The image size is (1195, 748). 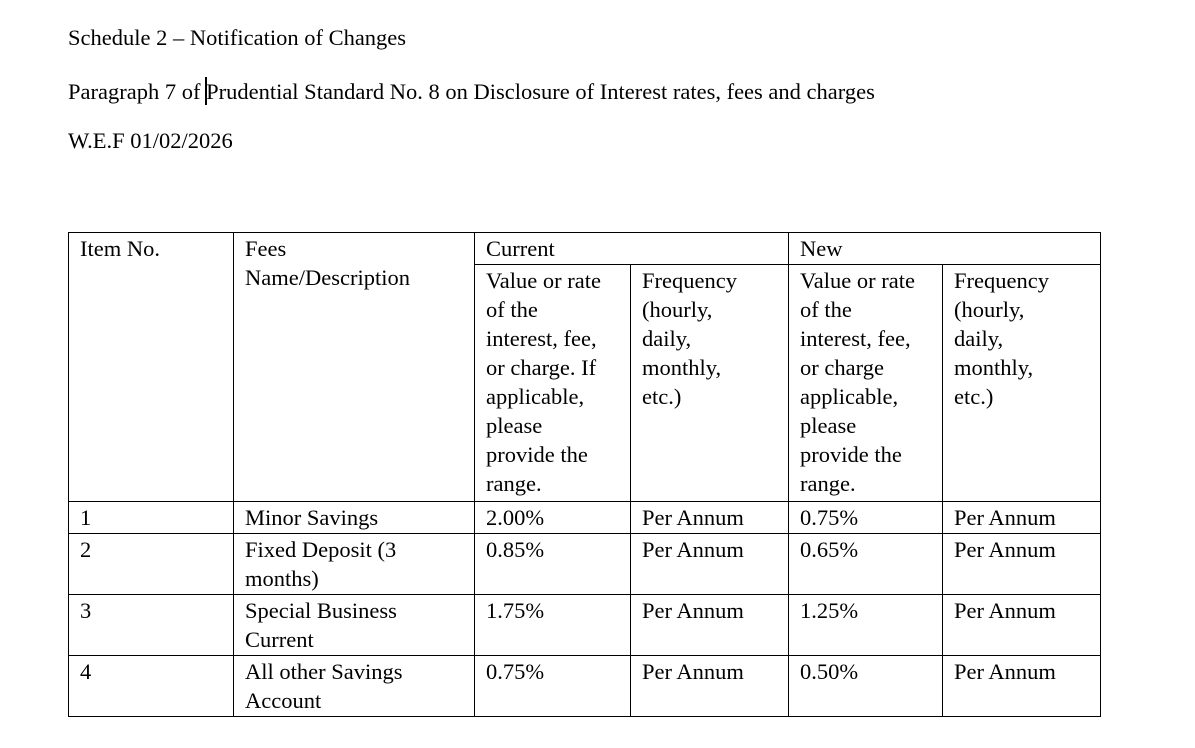 What do you see at coordinates (206, 91) in the screenshot?
I see `text-cursor` at bounding box center [206, 91].